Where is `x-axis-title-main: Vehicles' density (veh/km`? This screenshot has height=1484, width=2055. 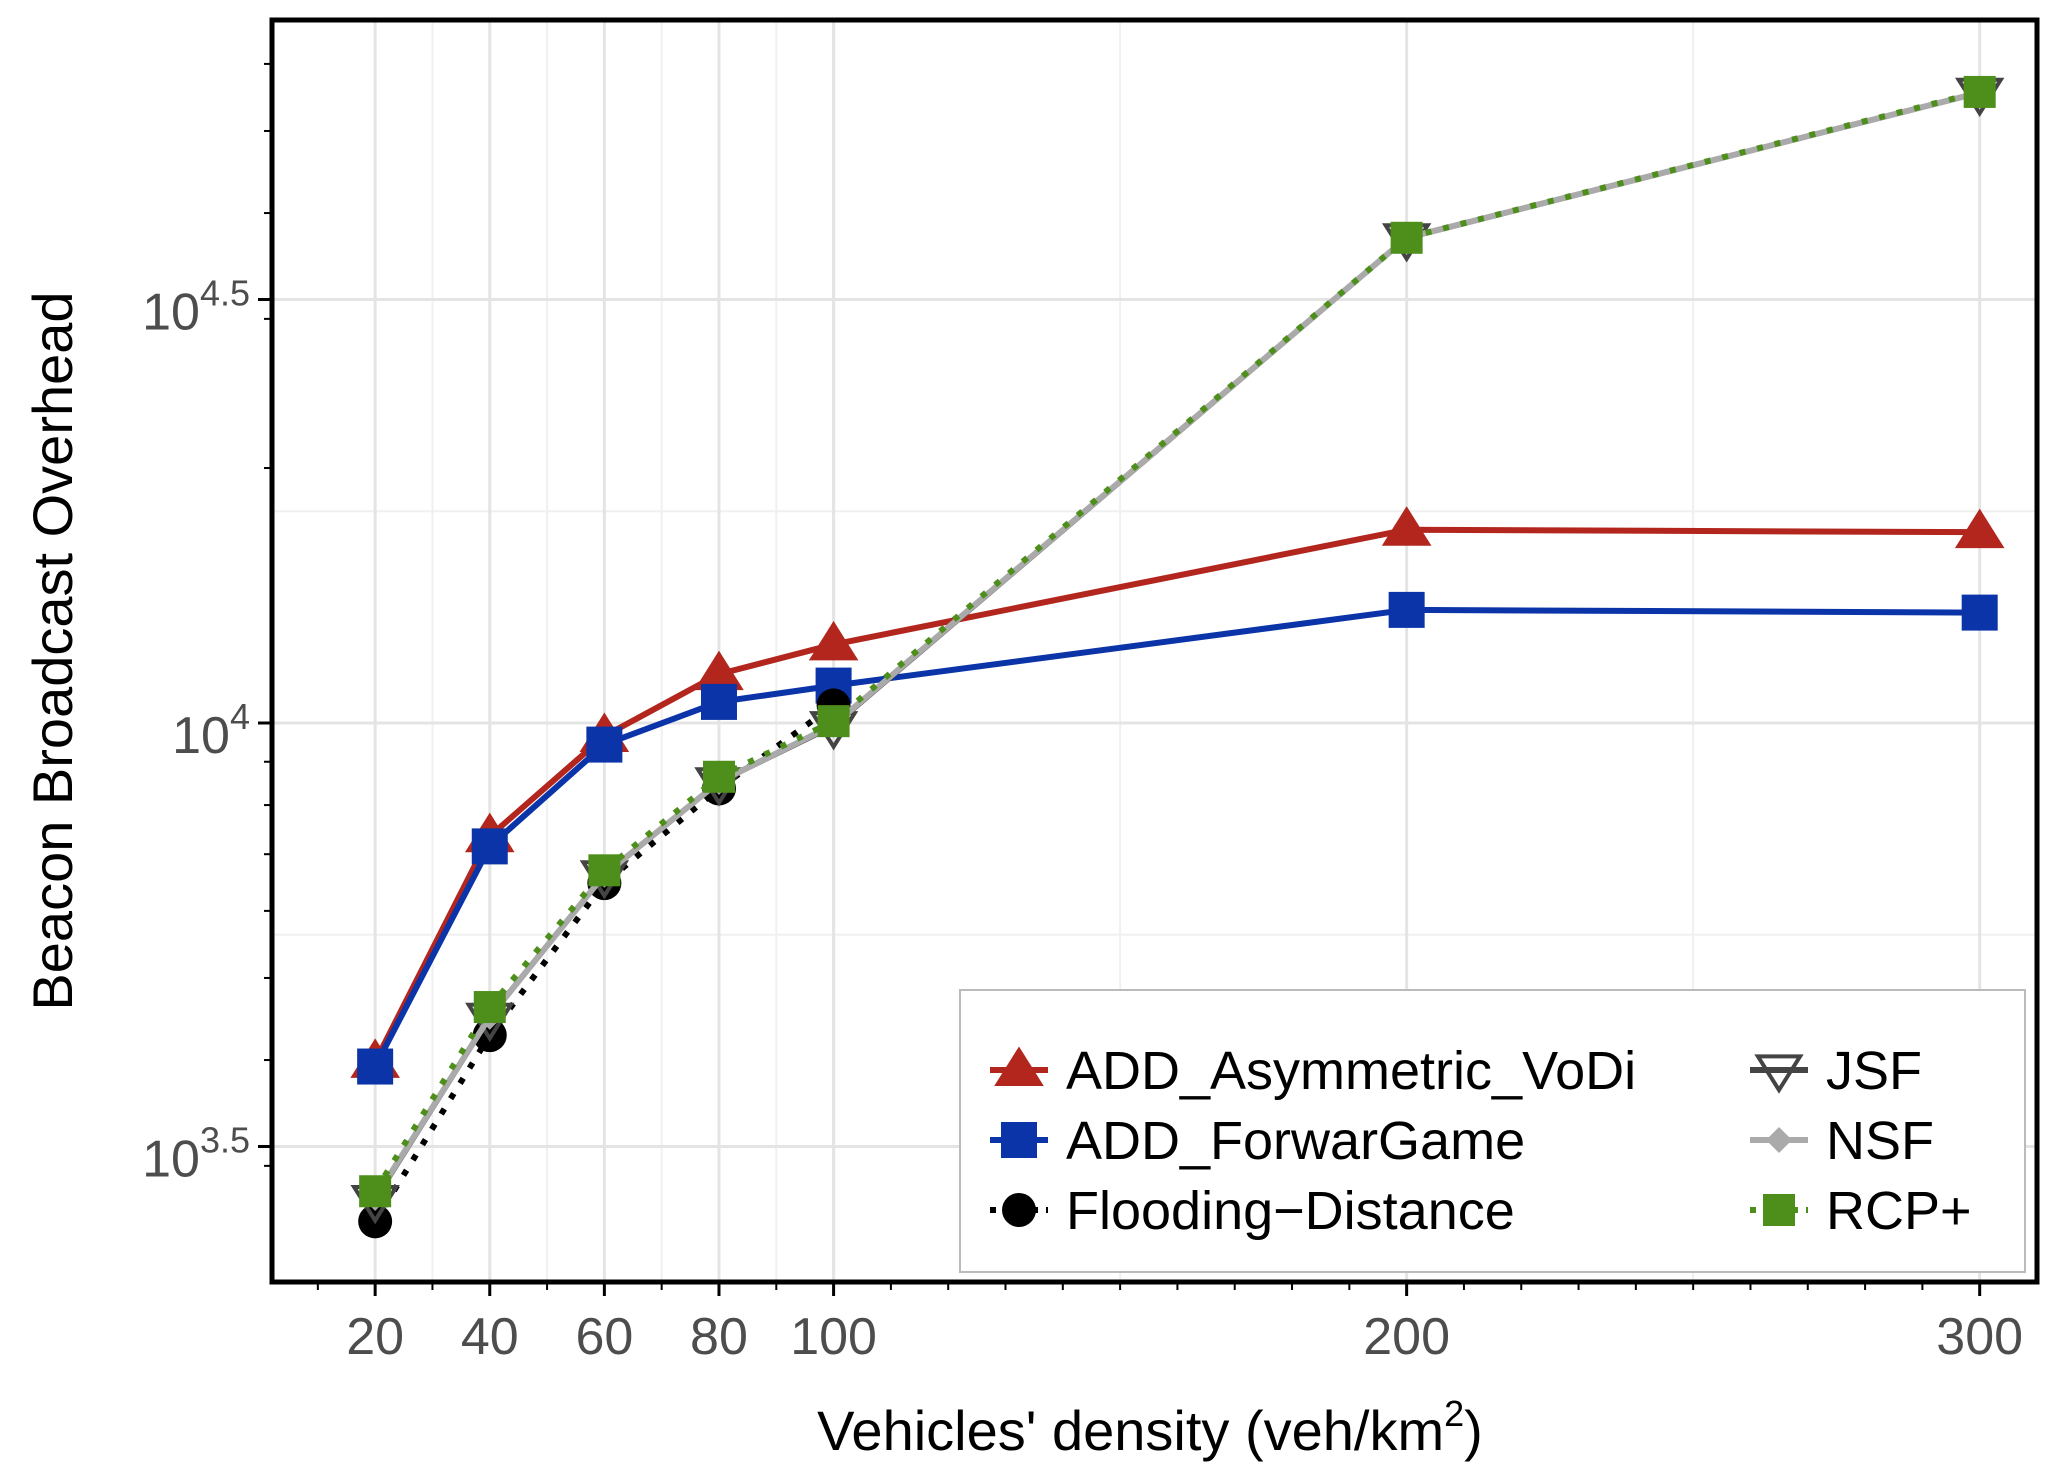 x-axis-title-main: Vehicles' density (veh/km is located at coordinates (1130, 1430).